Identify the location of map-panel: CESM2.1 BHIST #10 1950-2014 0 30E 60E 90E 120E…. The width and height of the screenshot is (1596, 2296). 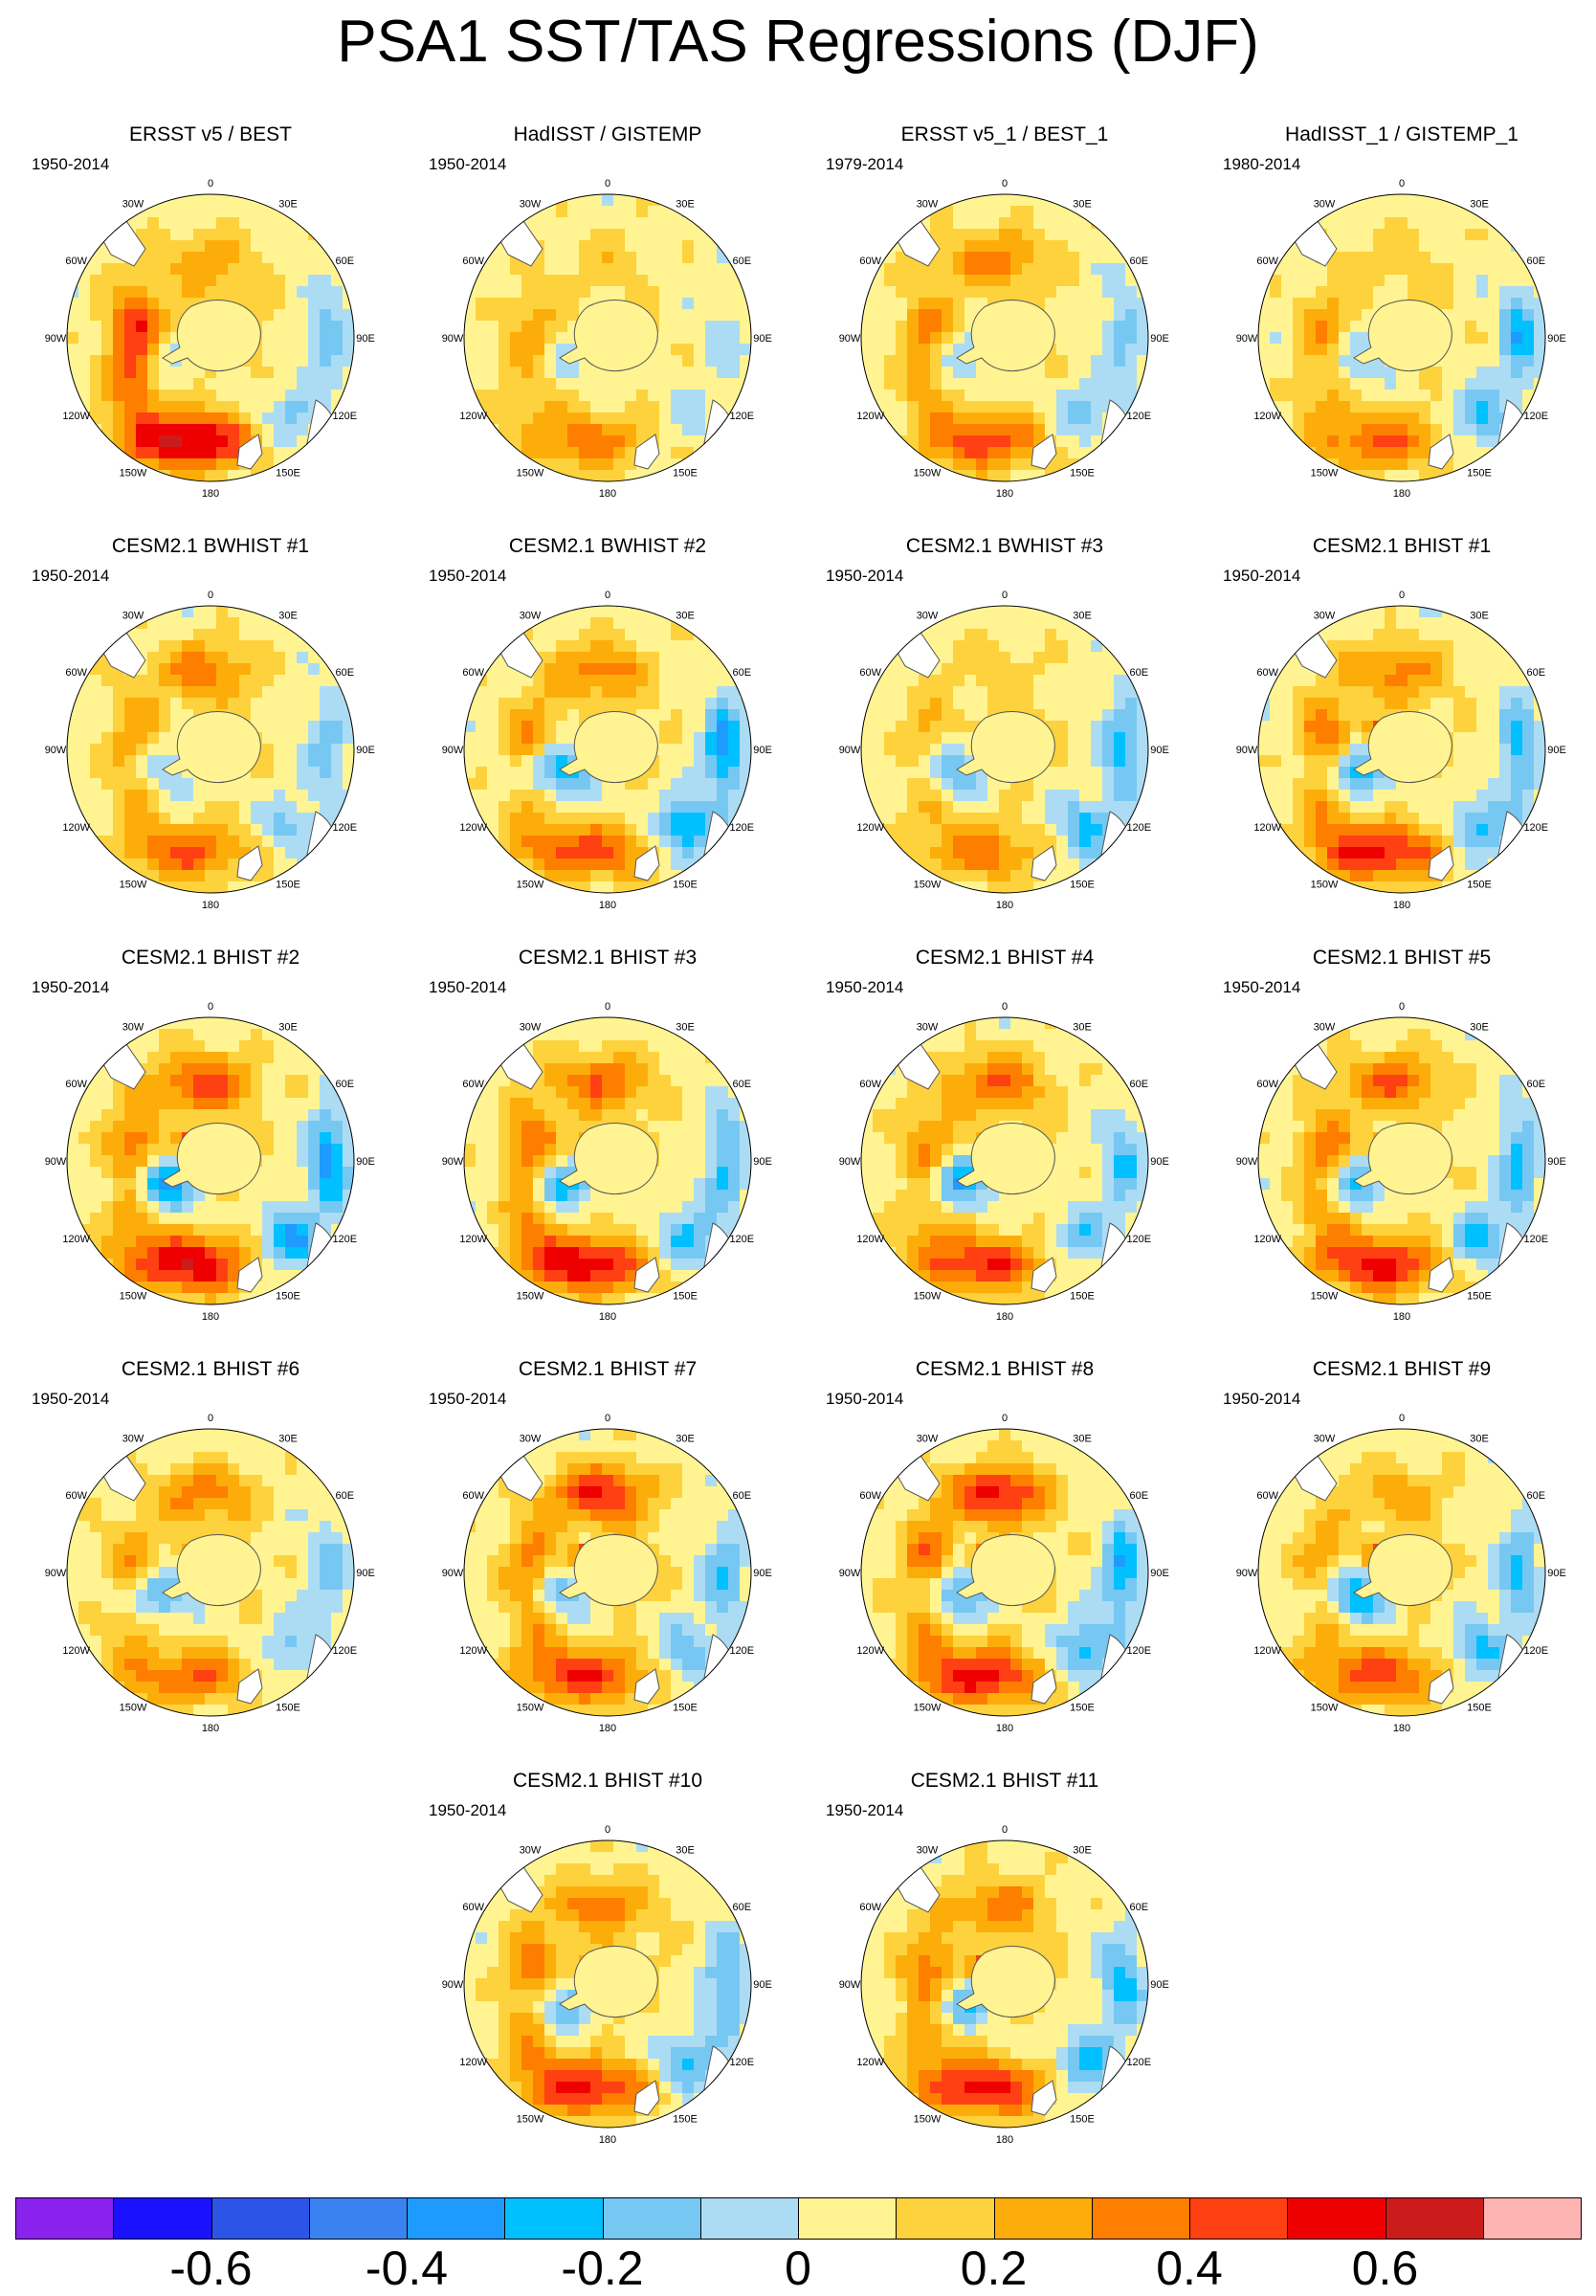
(608, 1970).